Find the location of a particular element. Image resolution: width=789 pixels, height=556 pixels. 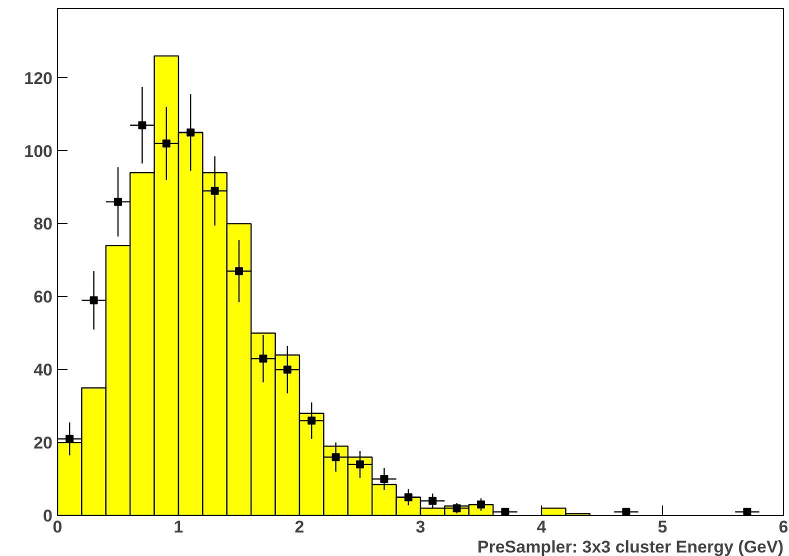

y-tick-label: 100 is located at coordinates (38, 151).